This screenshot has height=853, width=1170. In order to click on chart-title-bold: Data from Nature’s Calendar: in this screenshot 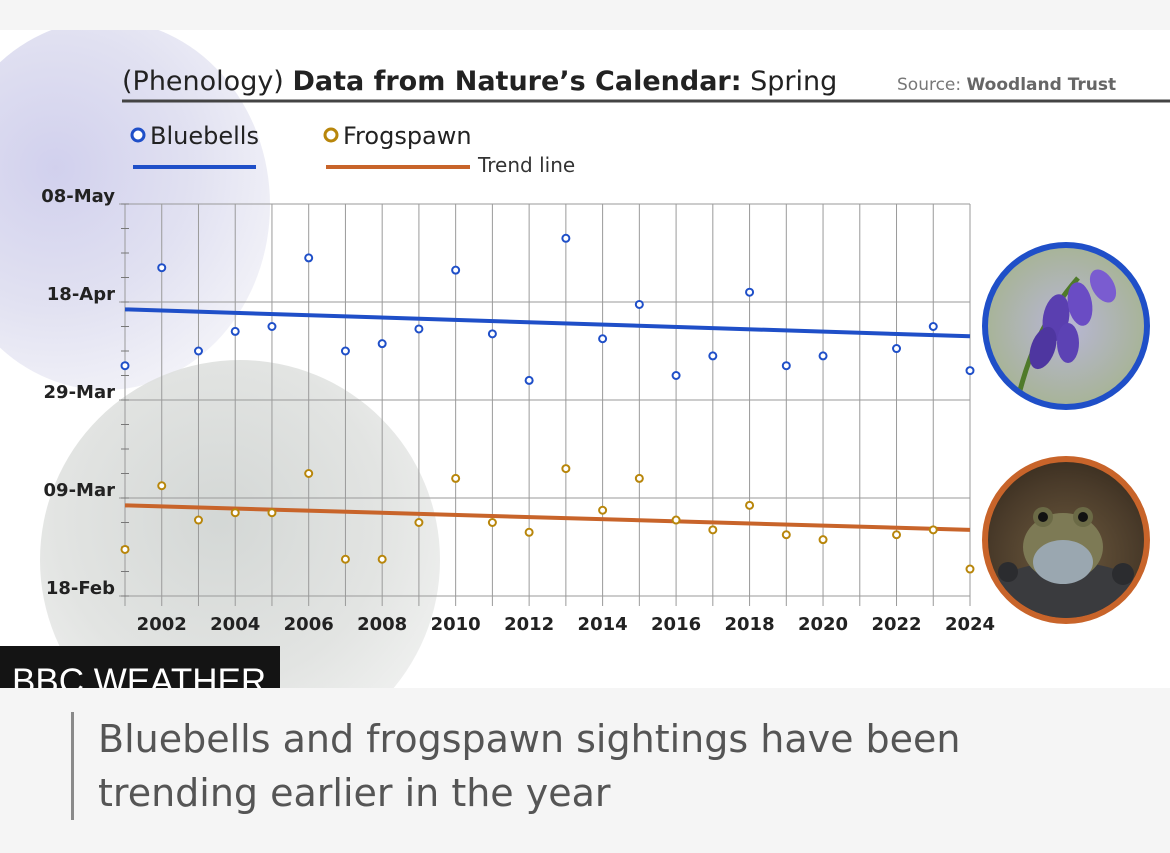, I will do `click(516, 81)`.